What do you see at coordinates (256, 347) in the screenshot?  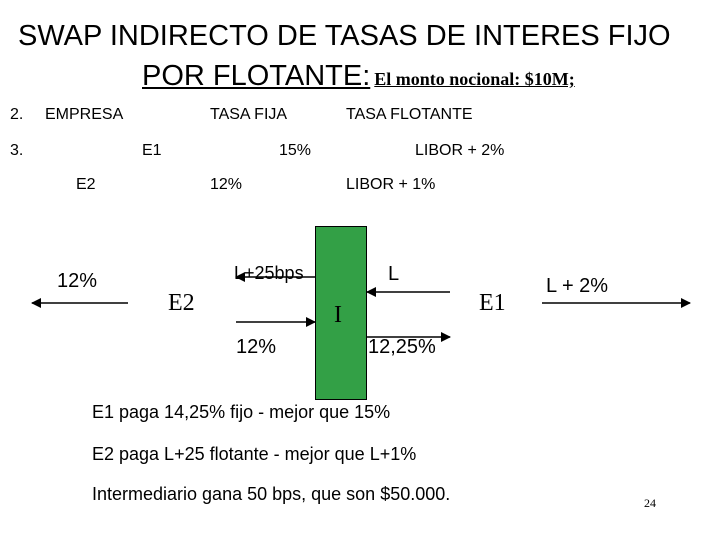 I see `e2-to-i-rate-label: 12%` at bounding box center [256, 347].